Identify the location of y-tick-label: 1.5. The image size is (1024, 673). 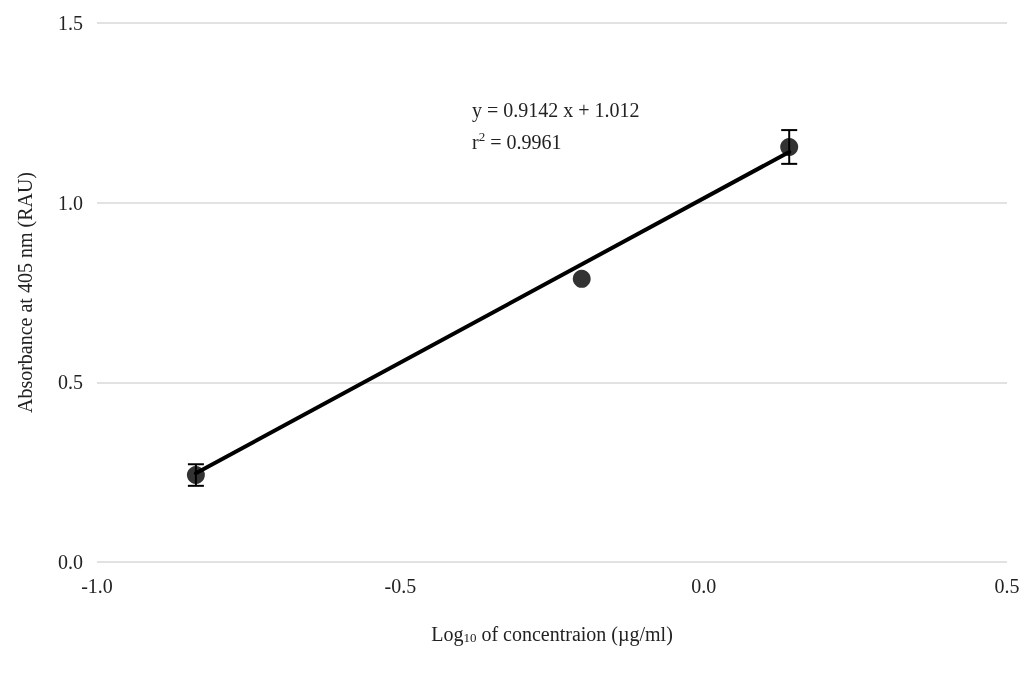
(70, 23).